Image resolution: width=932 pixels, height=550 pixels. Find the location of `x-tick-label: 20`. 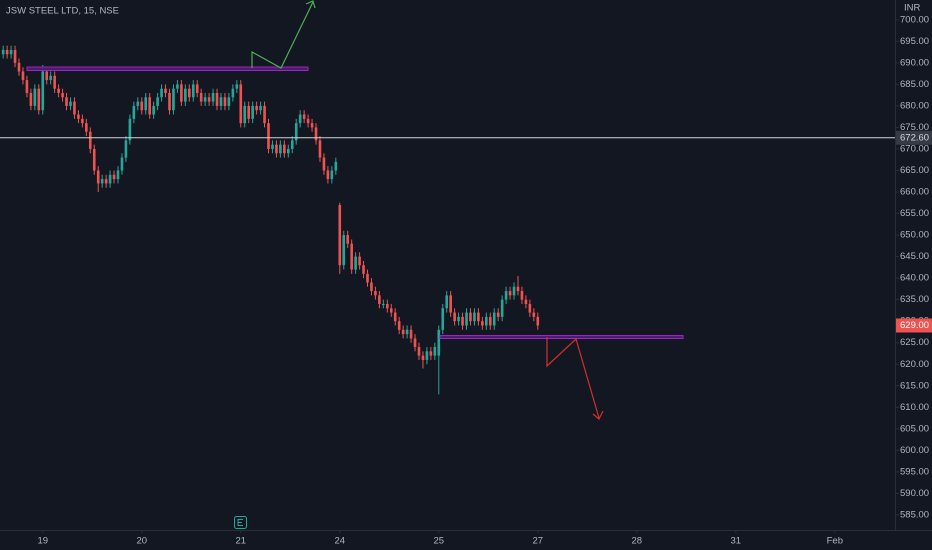

x-tick-label: 20 is located at coordinates (141, 541).